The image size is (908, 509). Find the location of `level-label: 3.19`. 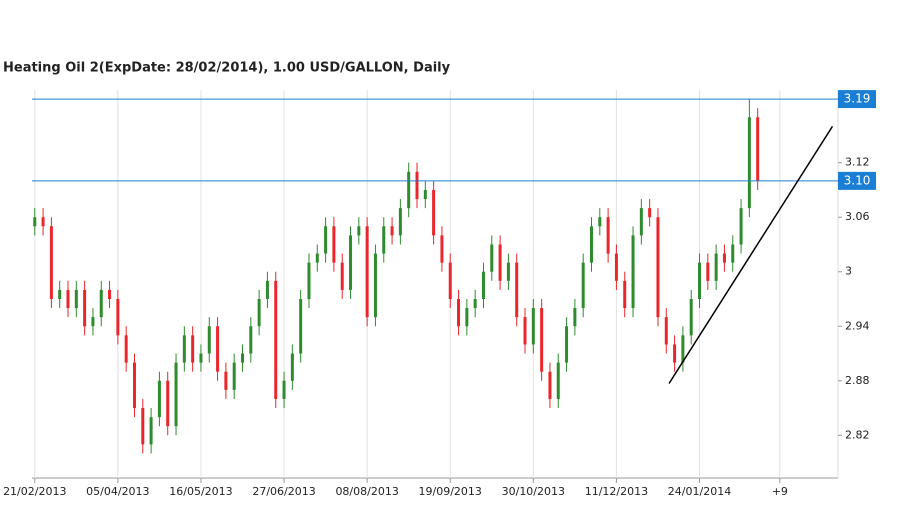

level-label: 3.19 is located at coordinates (857, 99).